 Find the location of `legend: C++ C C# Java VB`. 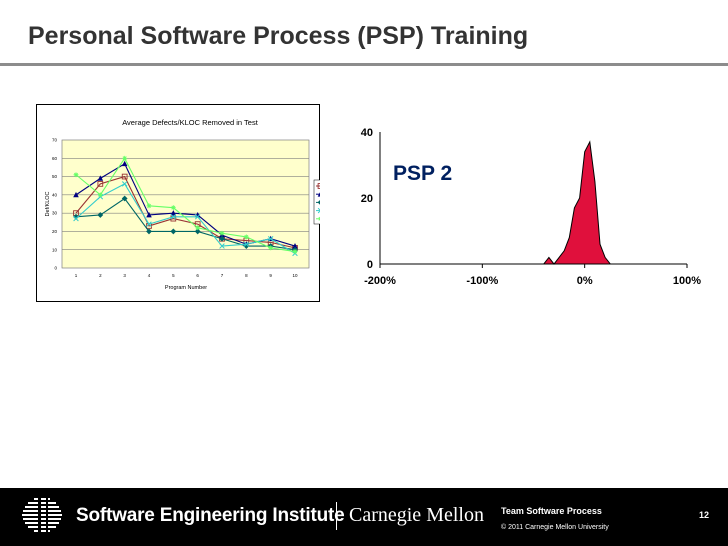

legend: C++ C C# Java VB is located at coordinates (316, 202).